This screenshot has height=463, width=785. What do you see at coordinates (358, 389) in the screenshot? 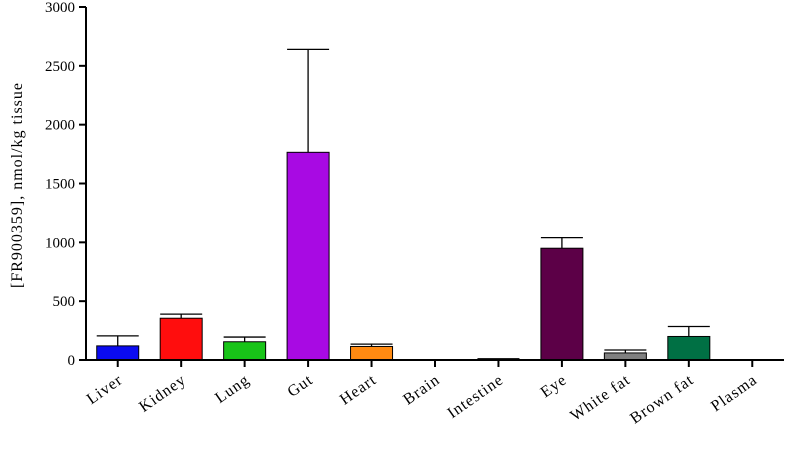
I see `x-tick-label: Heart` at bounding box center [358, 389].